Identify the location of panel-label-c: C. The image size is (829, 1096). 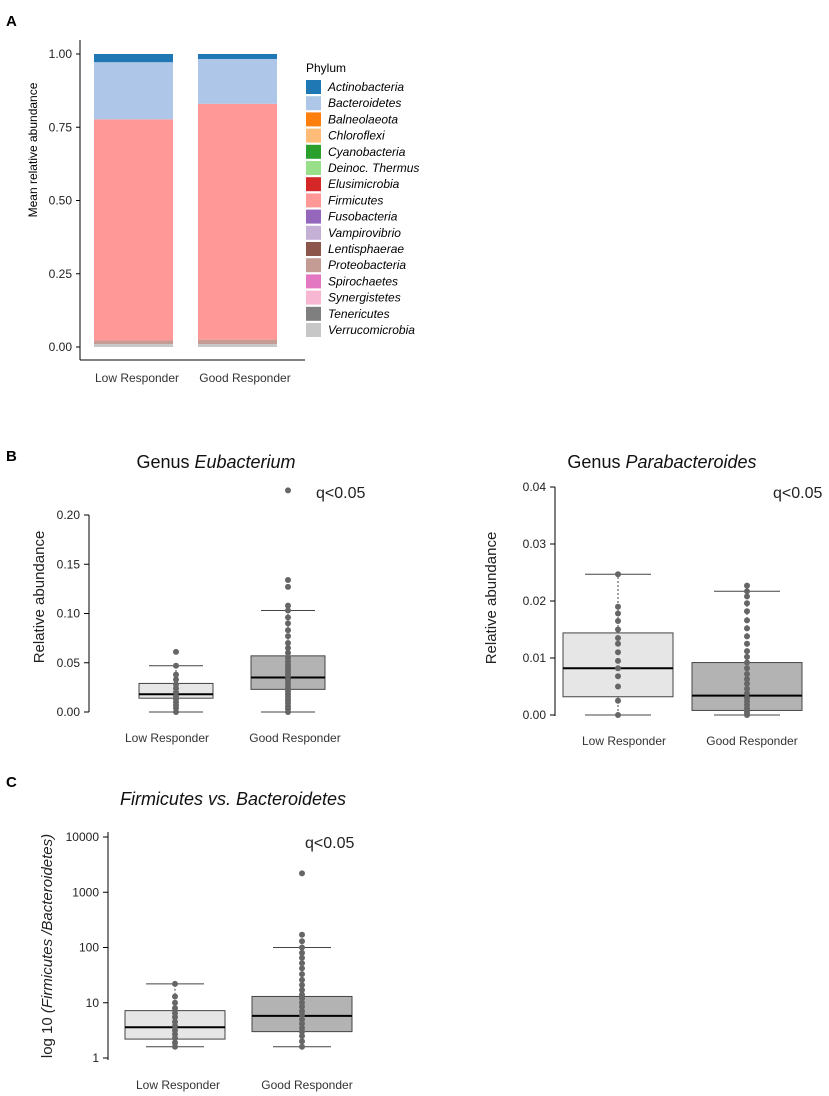
(11, 782).